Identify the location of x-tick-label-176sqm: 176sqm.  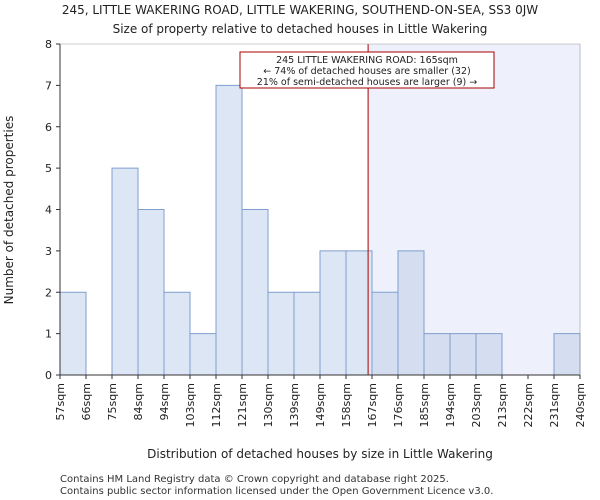
(398, 405).